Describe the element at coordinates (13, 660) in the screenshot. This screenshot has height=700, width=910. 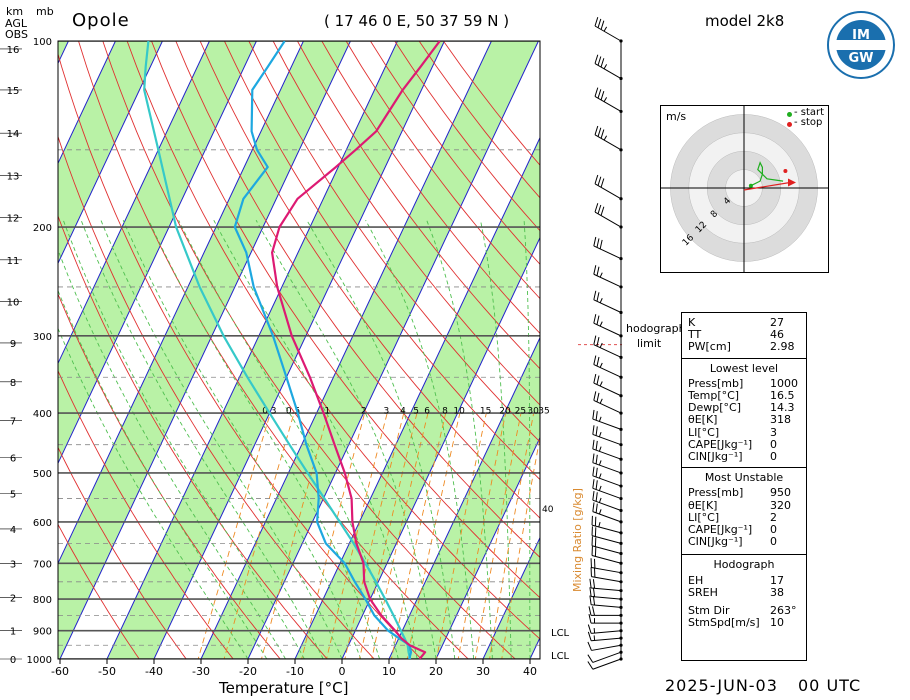
I see `km-tick-label: 0` at that location.